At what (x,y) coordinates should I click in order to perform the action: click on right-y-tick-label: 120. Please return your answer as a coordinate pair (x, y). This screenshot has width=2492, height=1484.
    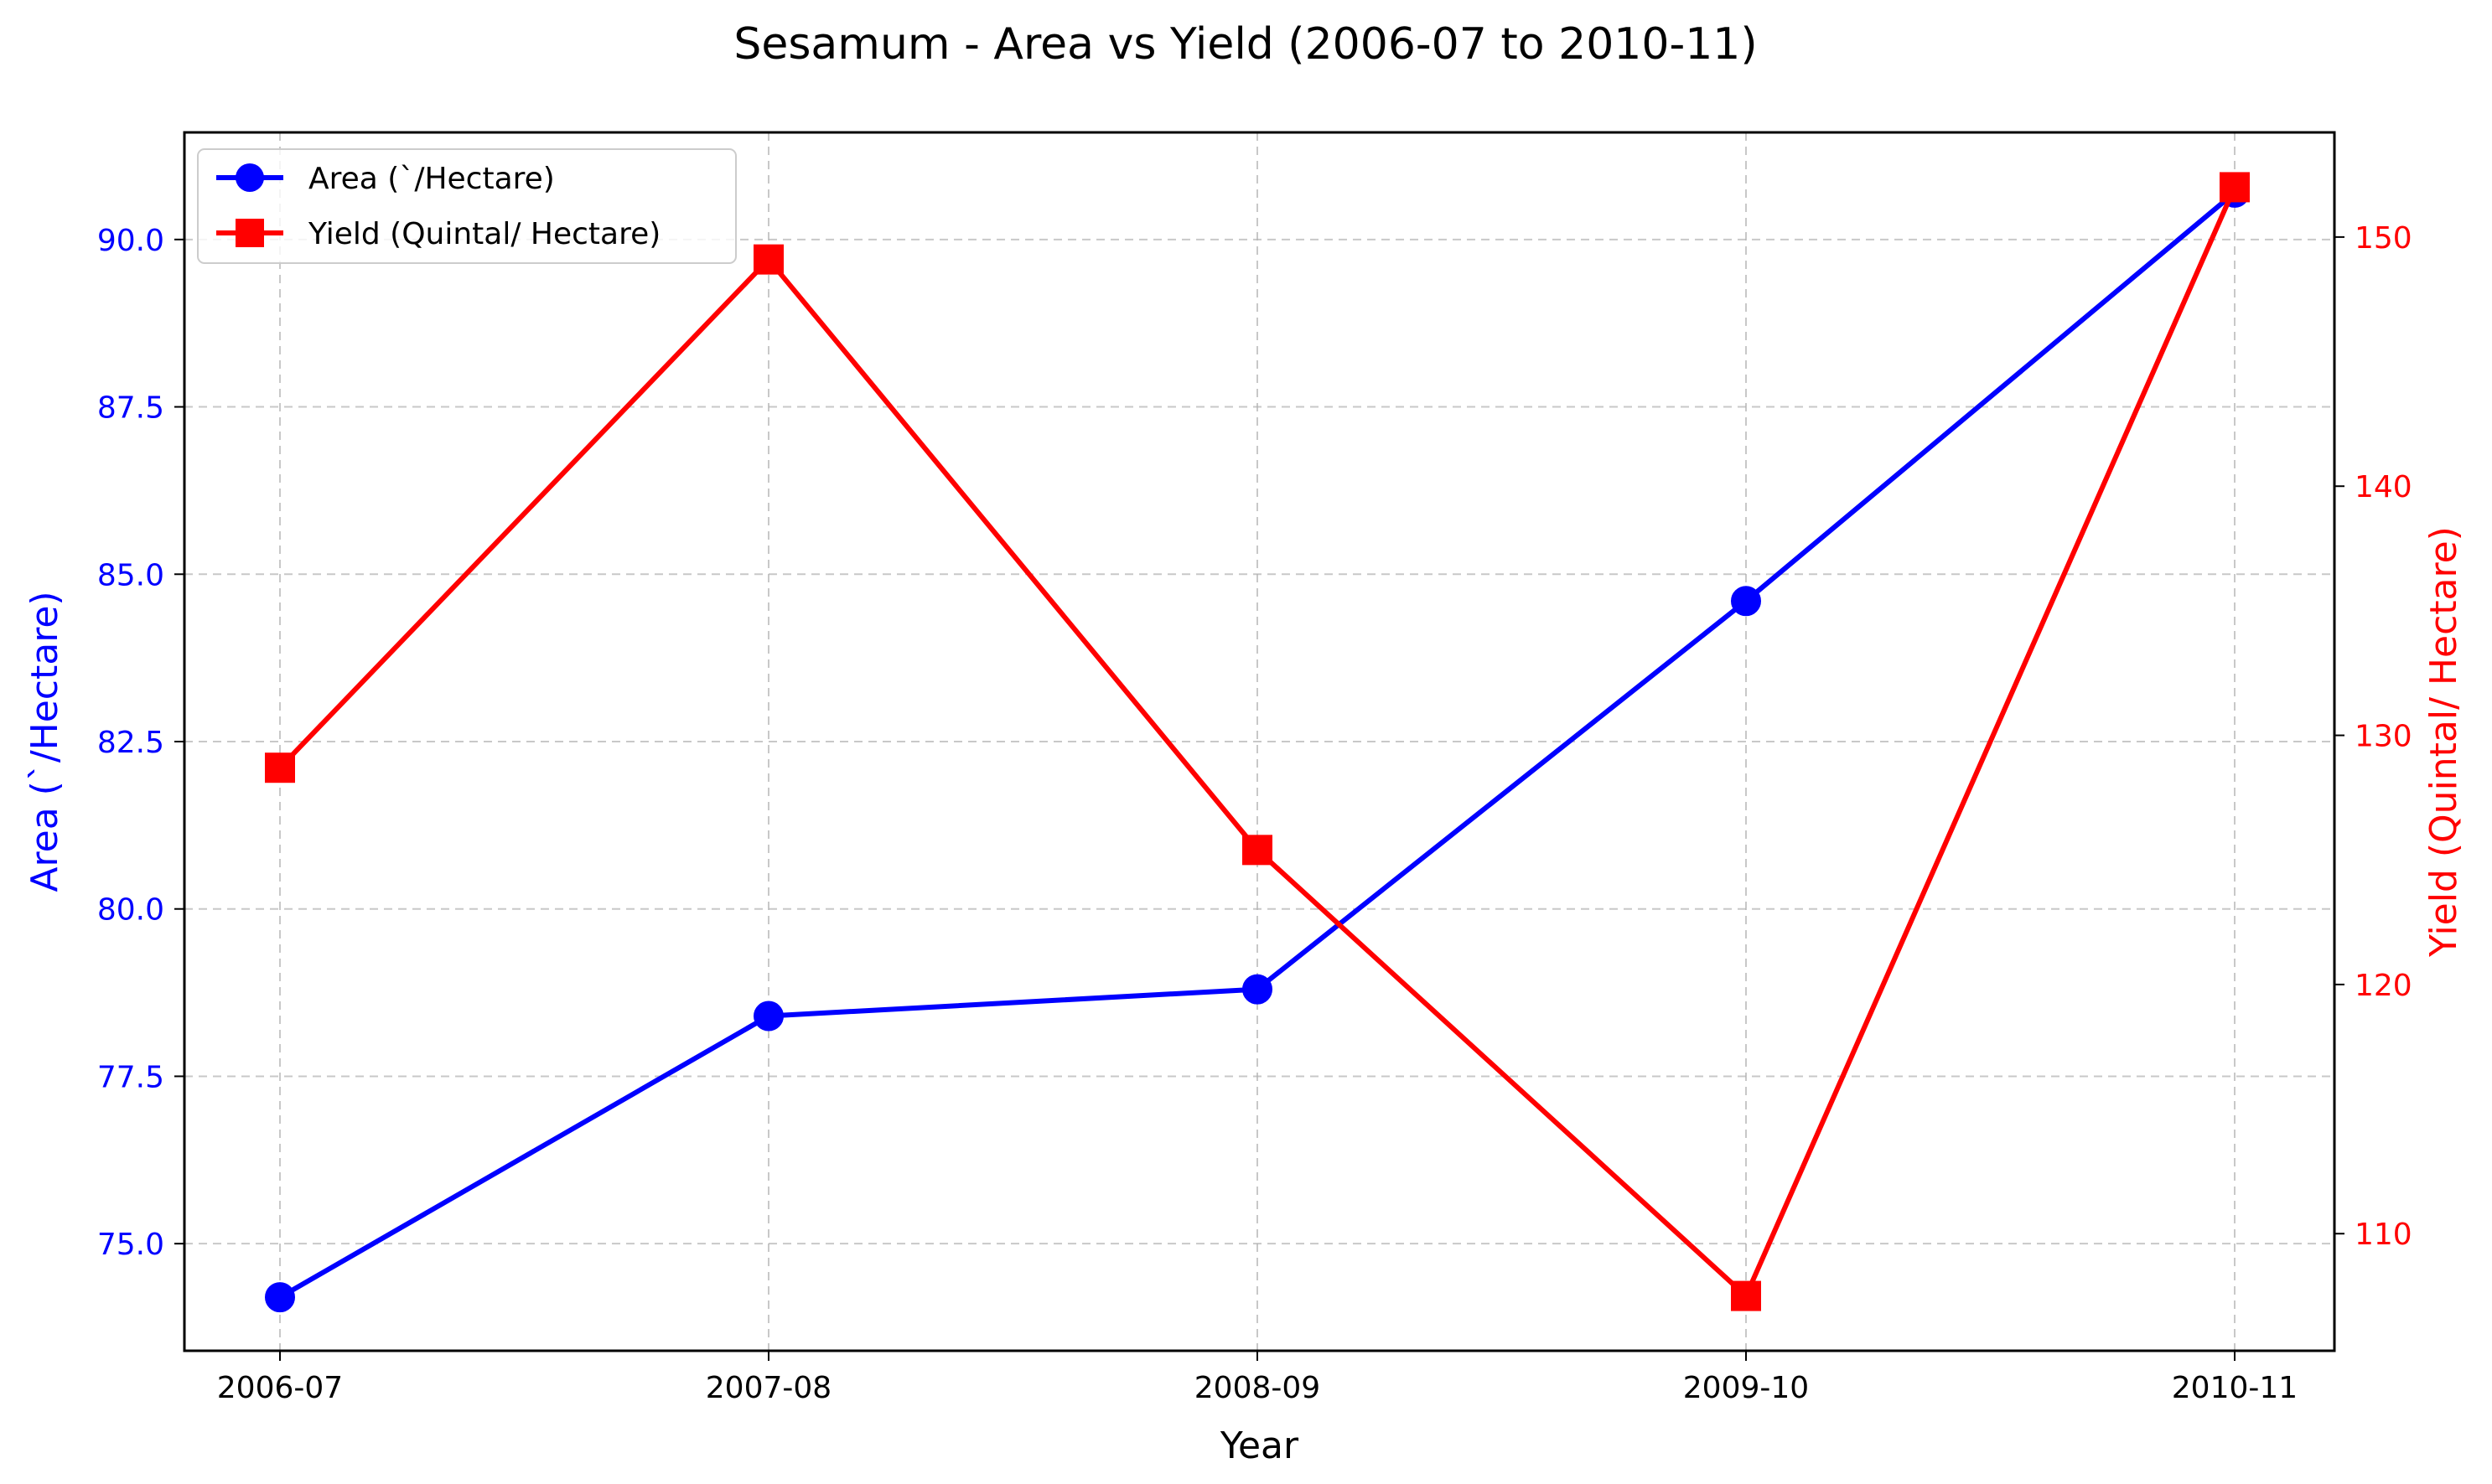
    Looking at the image, I should click on (2383, 986).